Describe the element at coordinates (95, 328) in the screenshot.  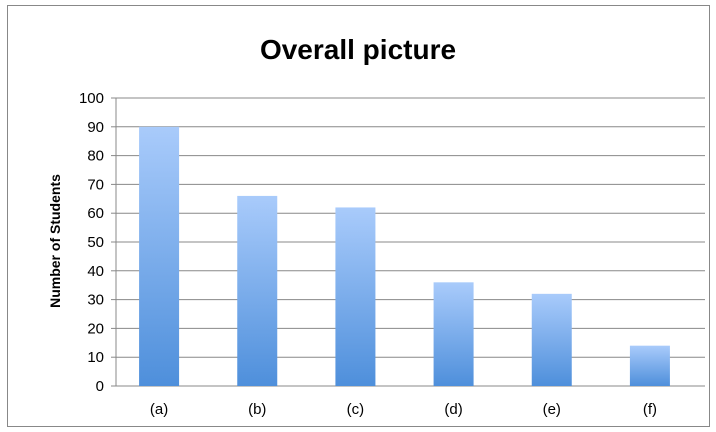
I see `y-tick-label: 20` at that location.